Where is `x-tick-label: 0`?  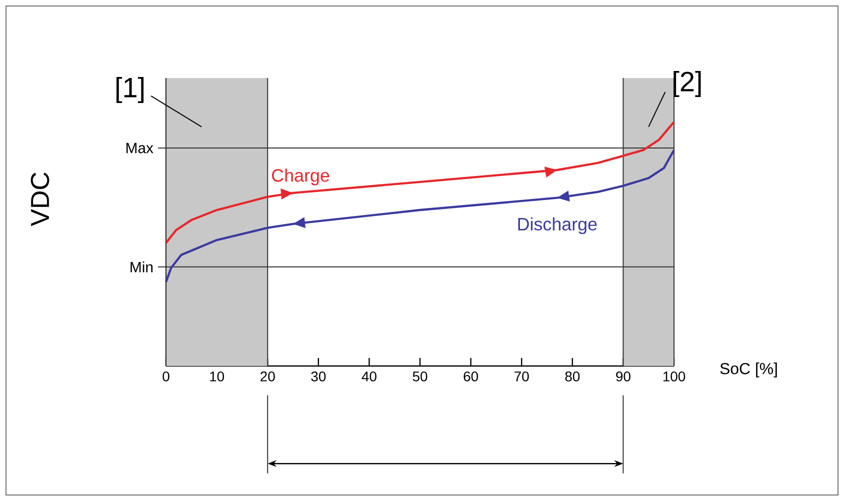 x-tick-label: 0 is located at coordinates (166, 376).